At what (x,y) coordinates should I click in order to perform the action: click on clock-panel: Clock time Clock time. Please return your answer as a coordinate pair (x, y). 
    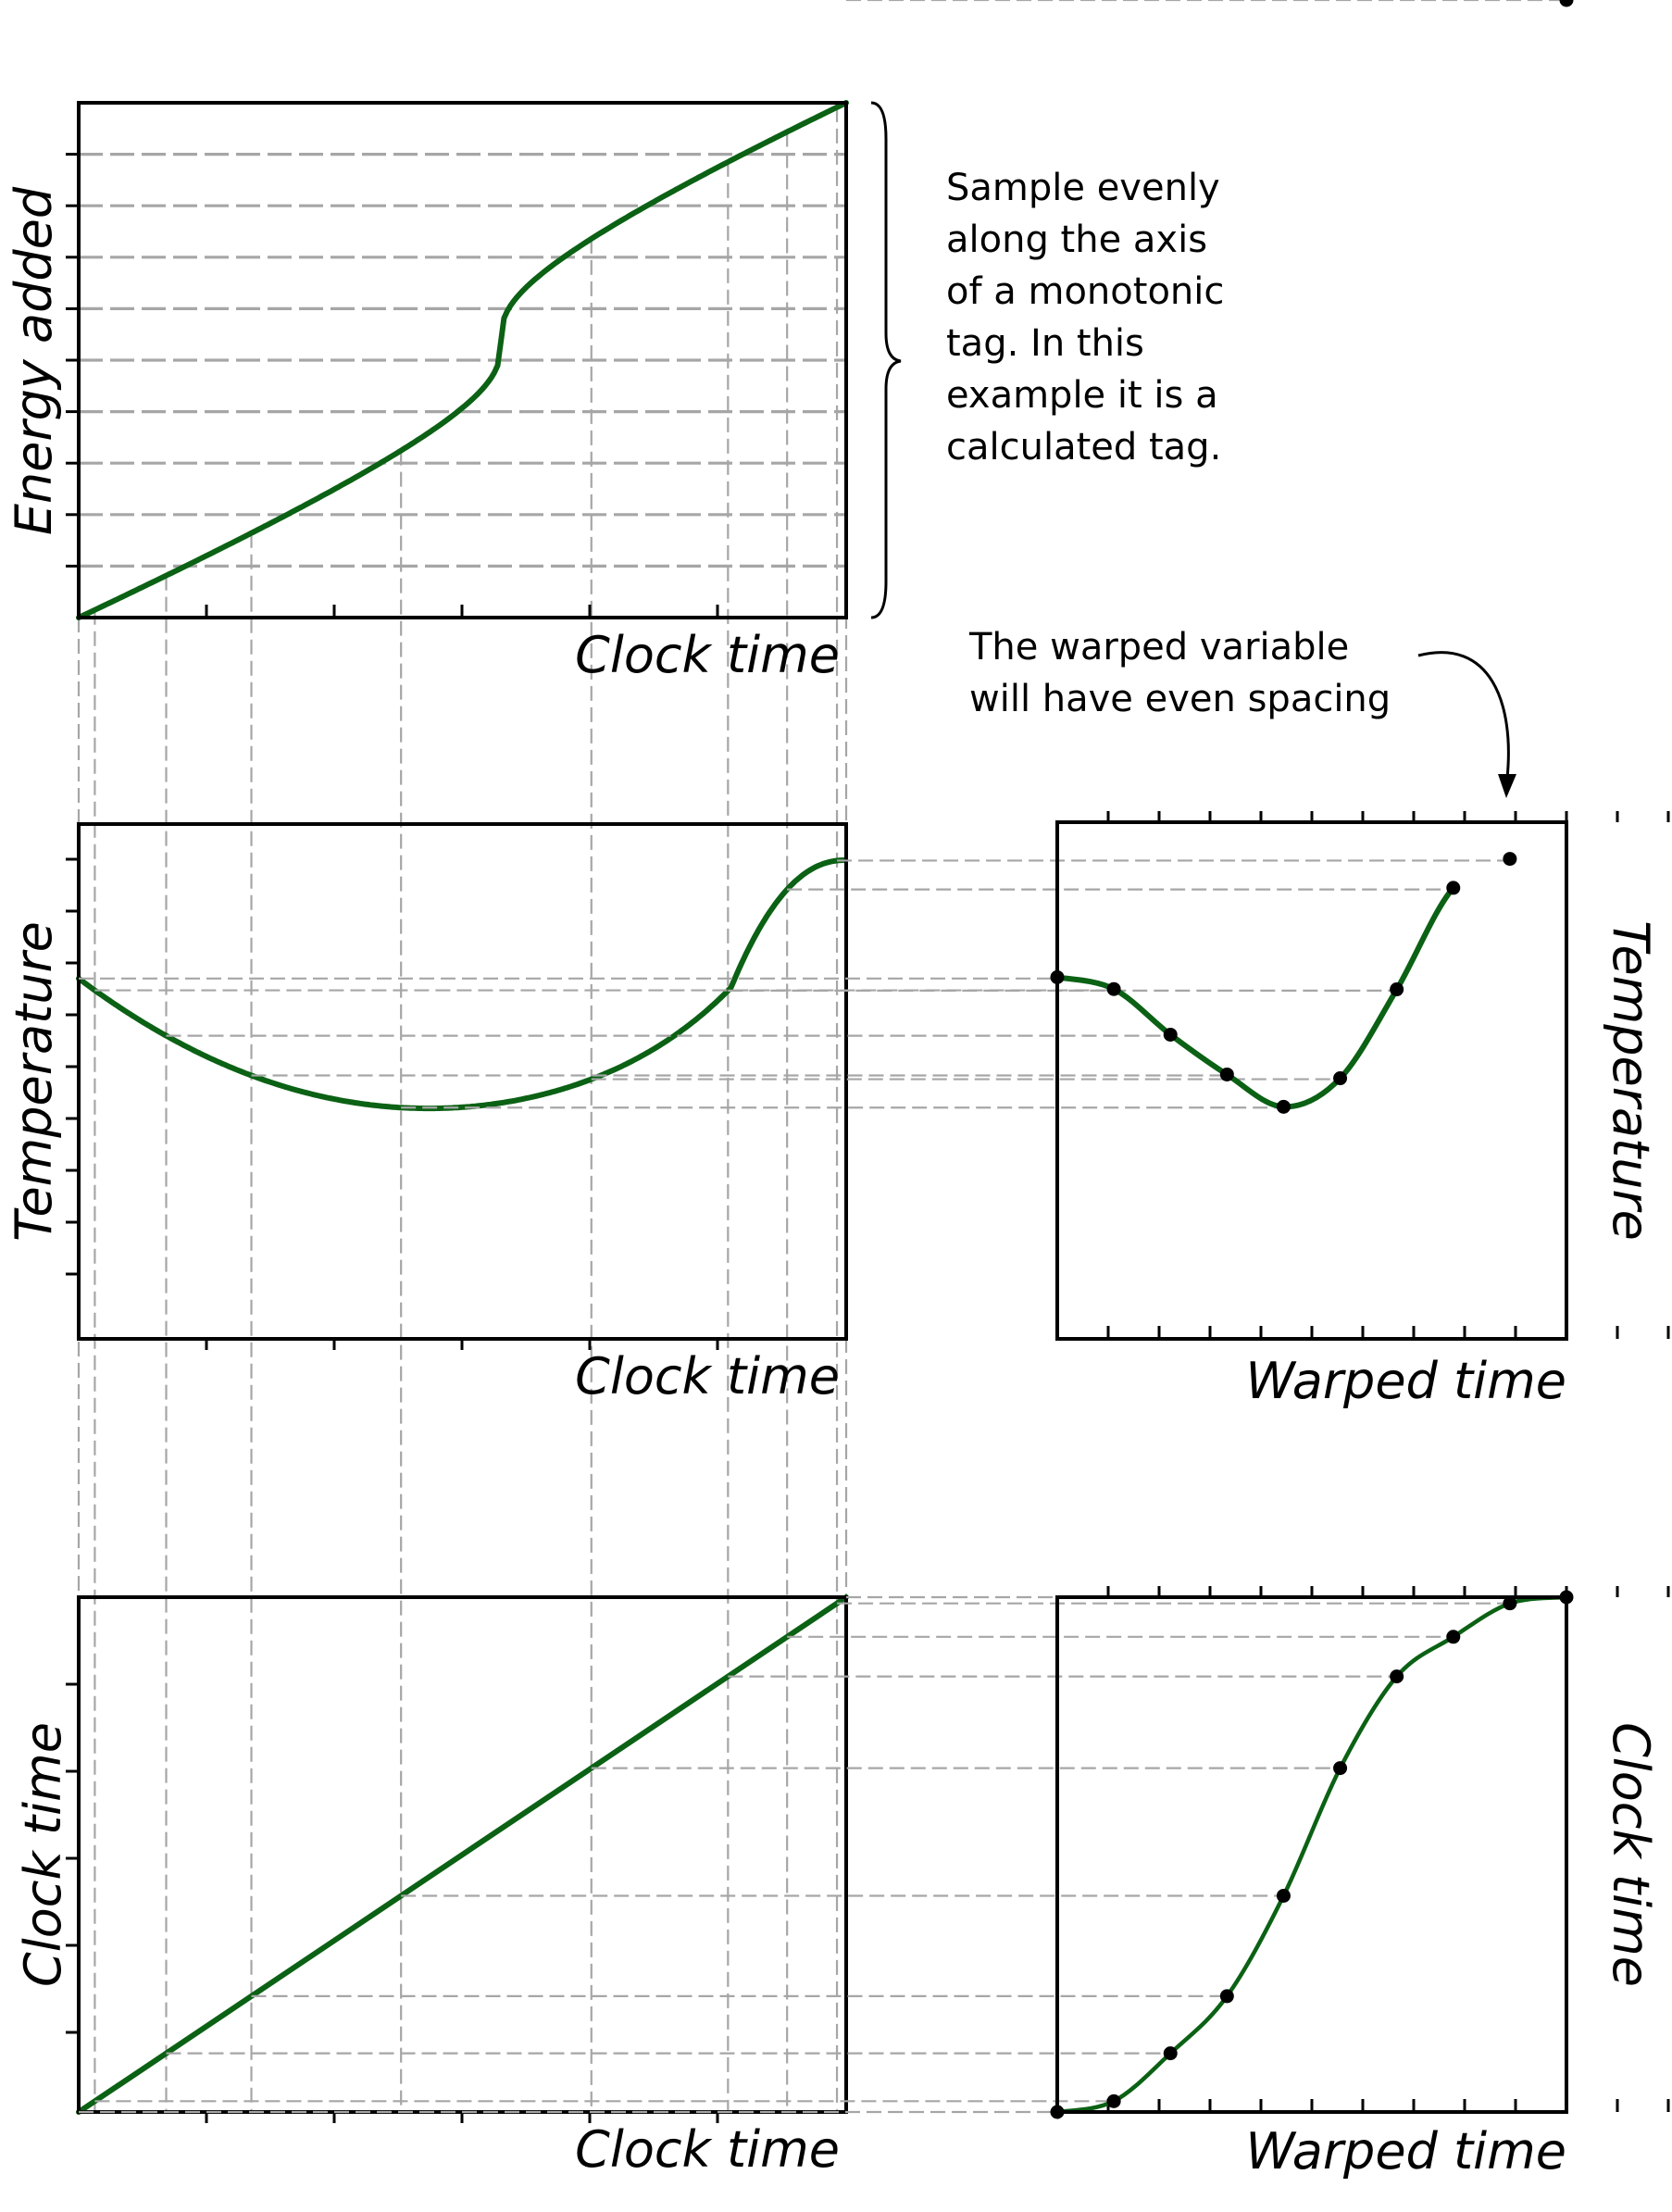
    Looking at the image, I should click on (431, 1887).